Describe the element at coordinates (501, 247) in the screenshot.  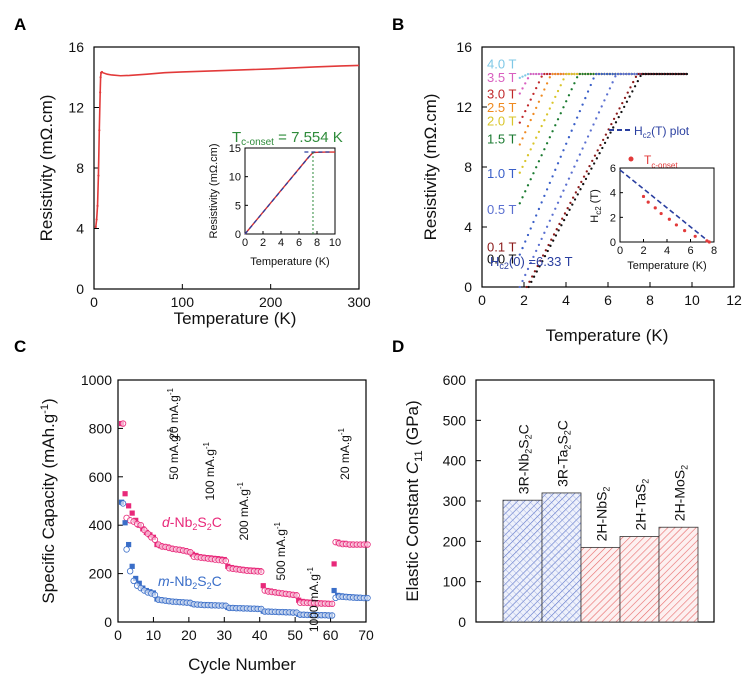
I see `panel-b-field-label: 0.1 T` at that location.